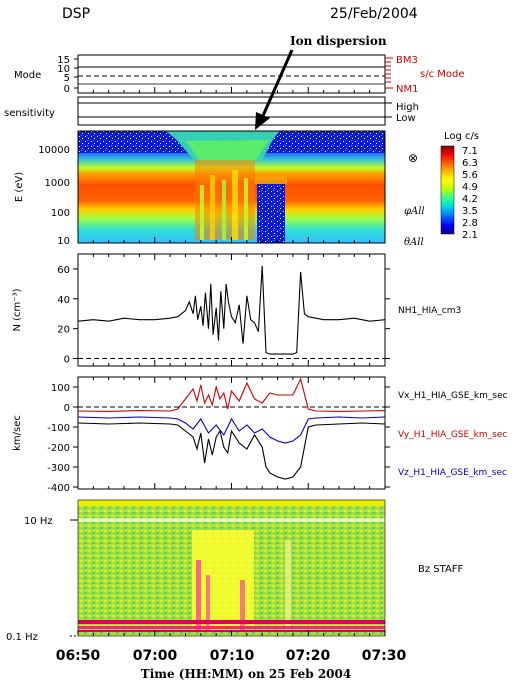 The height and width of the screenshot is (684, 526). What do you see at coordinates (461, 136) in the screenshot?
I see `colorbar-title: Log c/s` at bounding box center [461, 136].